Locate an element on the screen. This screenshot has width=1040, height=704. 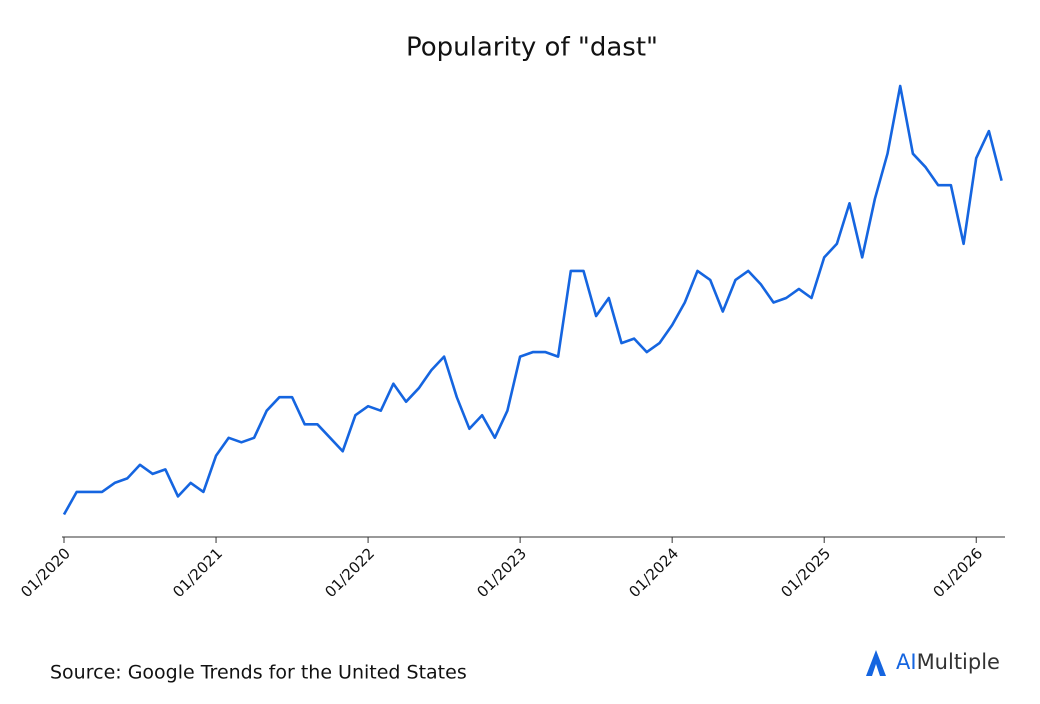
logo: AIMultiple is located at coordinates (933, 663).